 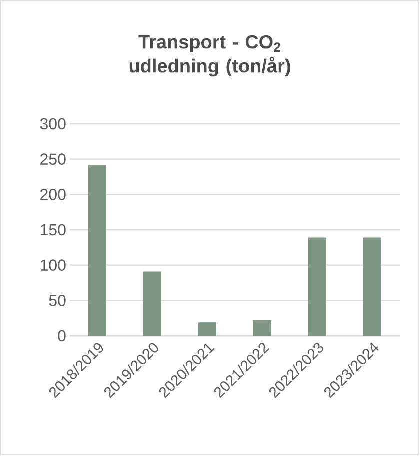 What do you see at coordinates (53, 124) in the screenshot?
I see `y-tick-label: 300` at bounding box center [53, 124].